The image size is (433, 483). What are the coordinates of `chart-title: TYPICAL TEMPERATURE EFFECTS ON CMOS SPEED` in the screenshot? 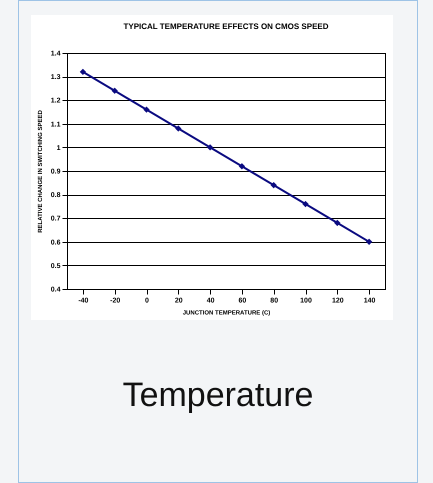 It's located at (226, 26).